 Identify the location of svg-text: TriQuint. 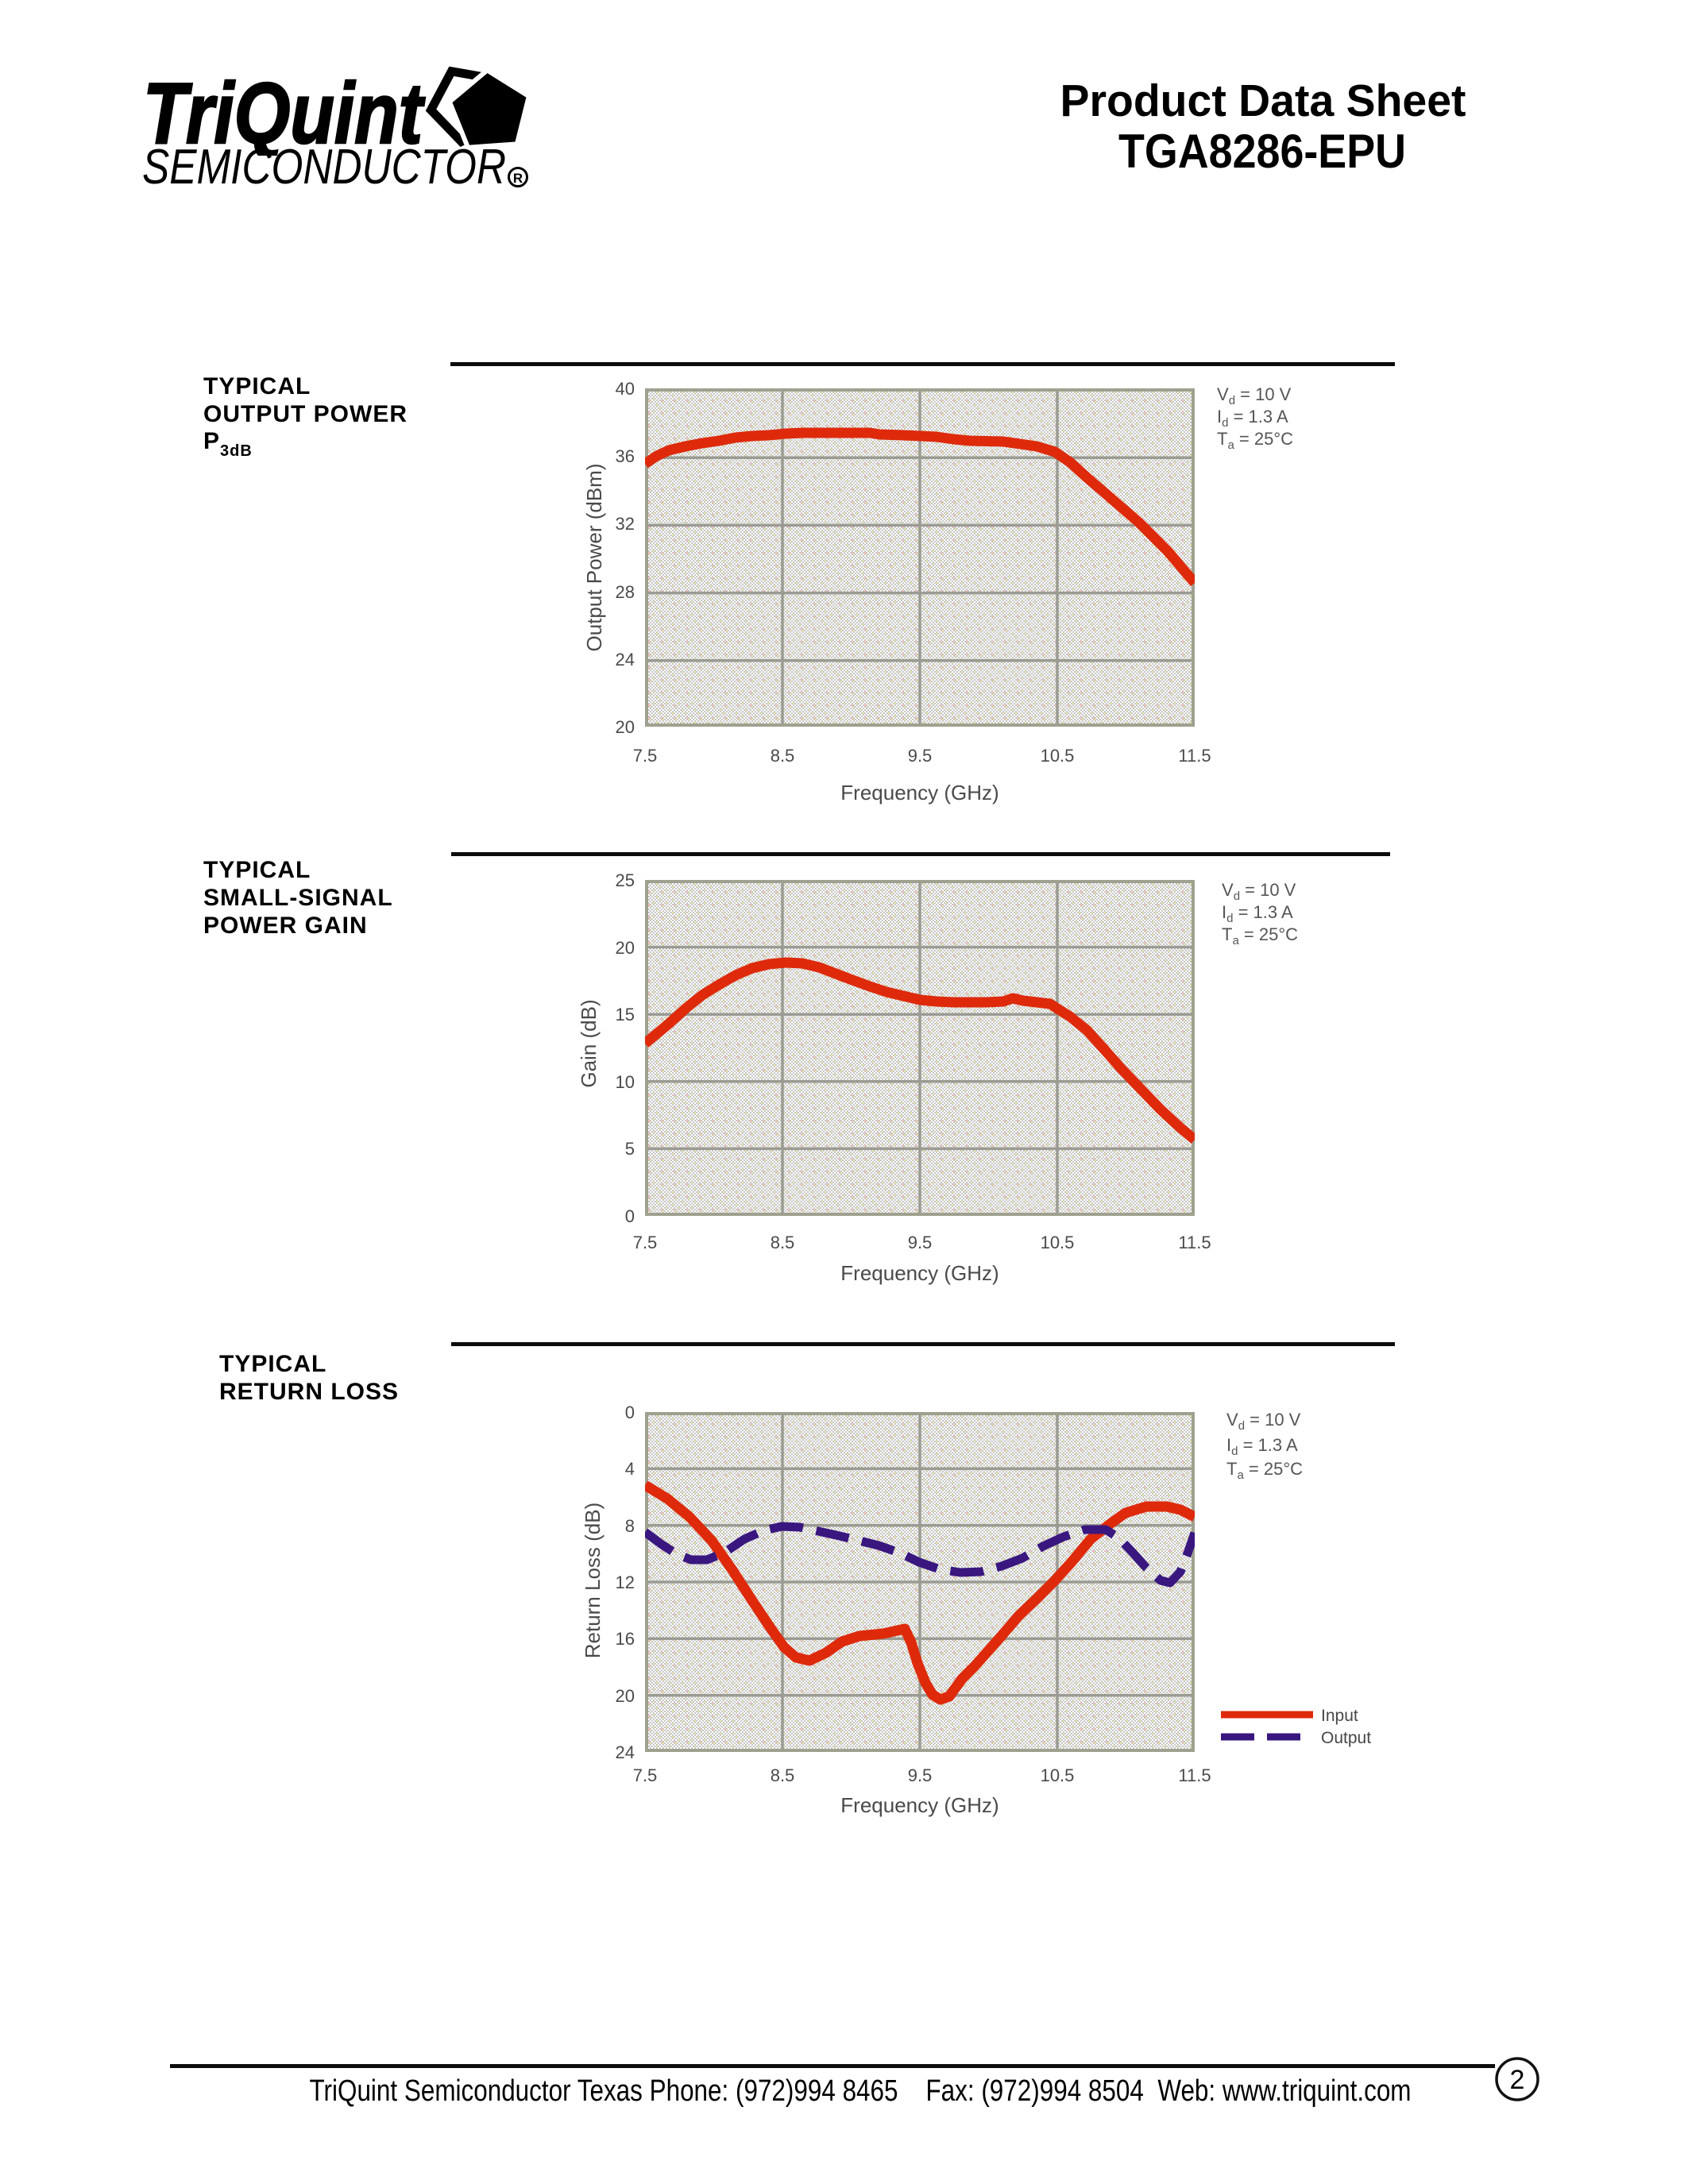
(285, 113).